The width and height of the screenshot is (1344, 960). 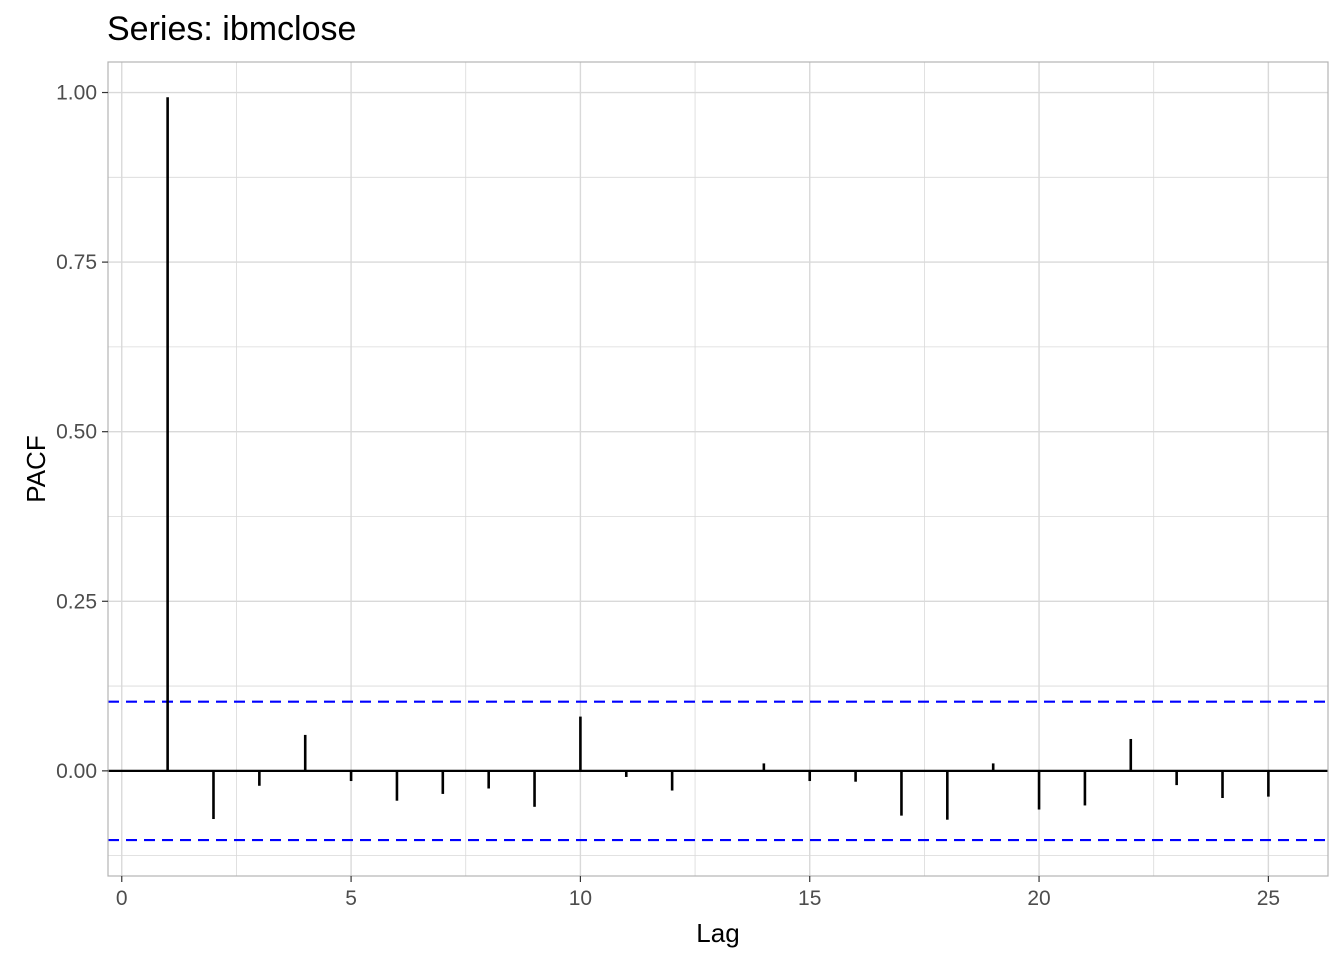 What do you see at coordinates (122, 898) in the screenshot?
I see `x-tick-label: 0` at bounding box center [122, 898].